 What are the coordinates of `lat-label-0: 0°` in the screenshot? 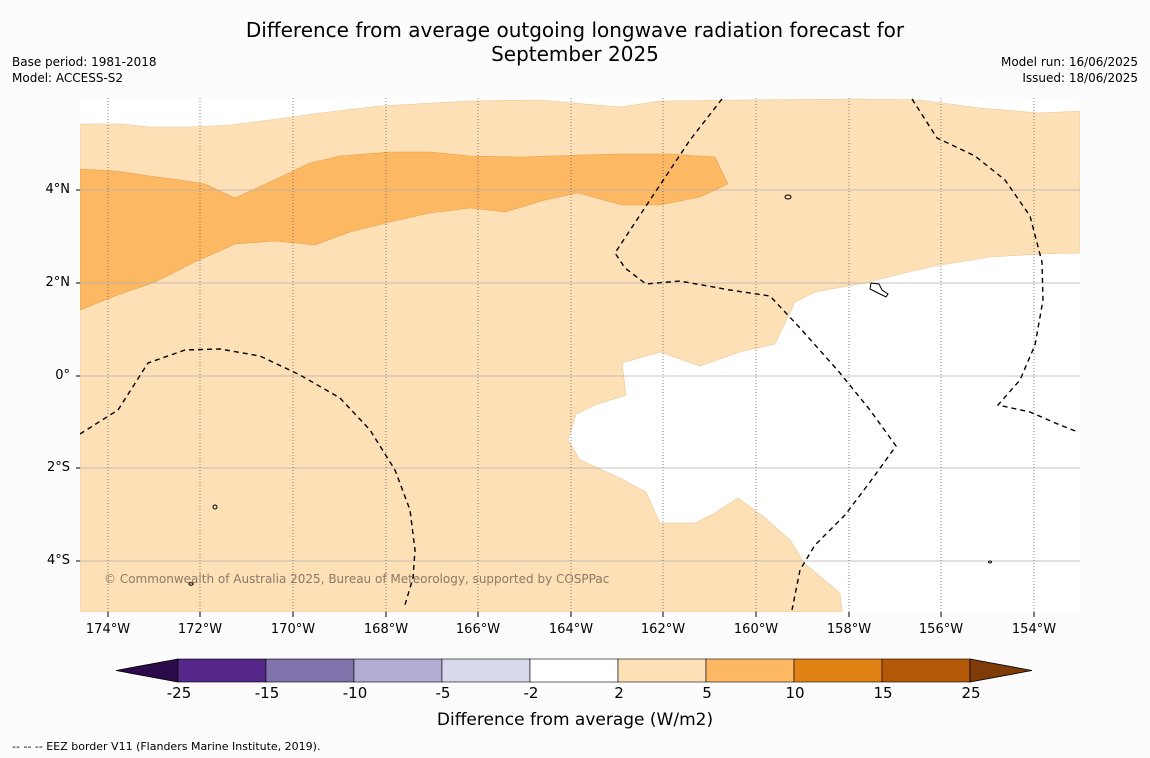 It's located at (62, 375).